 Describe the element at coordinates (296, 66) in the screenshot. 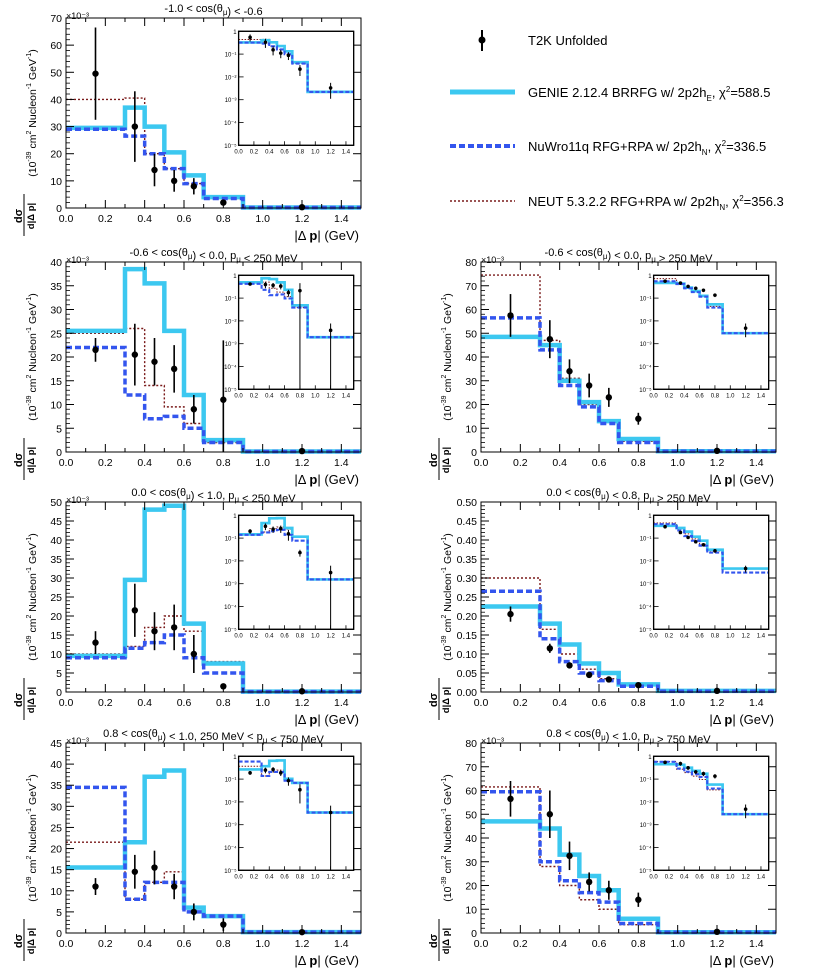

I see `inset-series-genie` at that location.